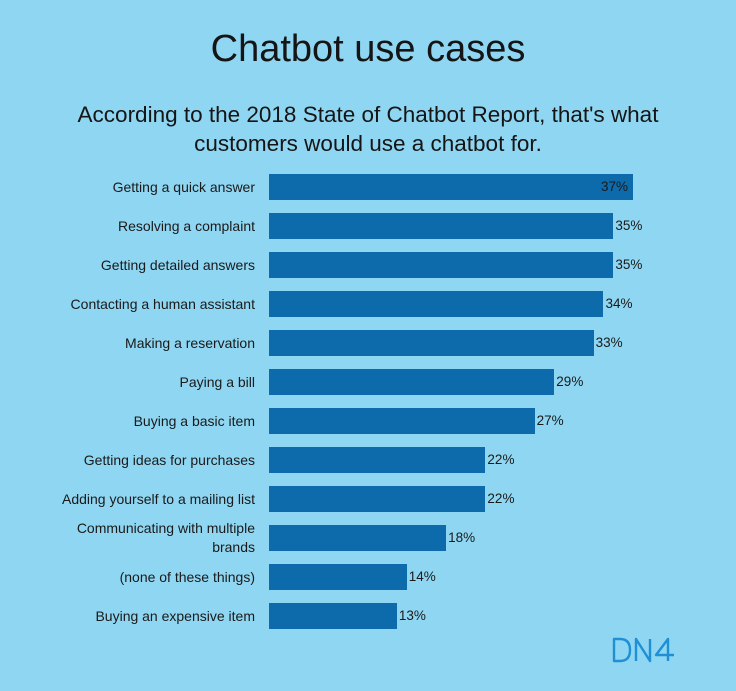 This screenshot has width=736, height=691. I want to click on category-label: Paying a bill, so click(217, 381).